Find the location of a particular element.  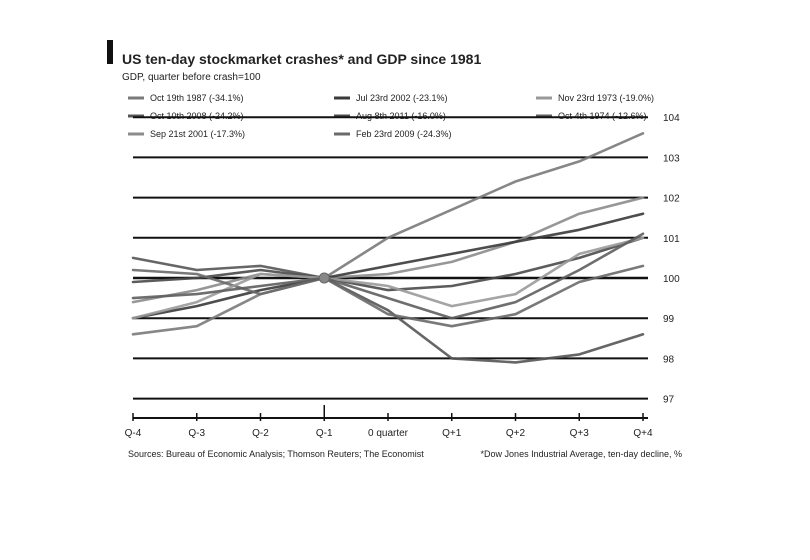

y-tick-label: 98 is located at coordinates (669, 359).